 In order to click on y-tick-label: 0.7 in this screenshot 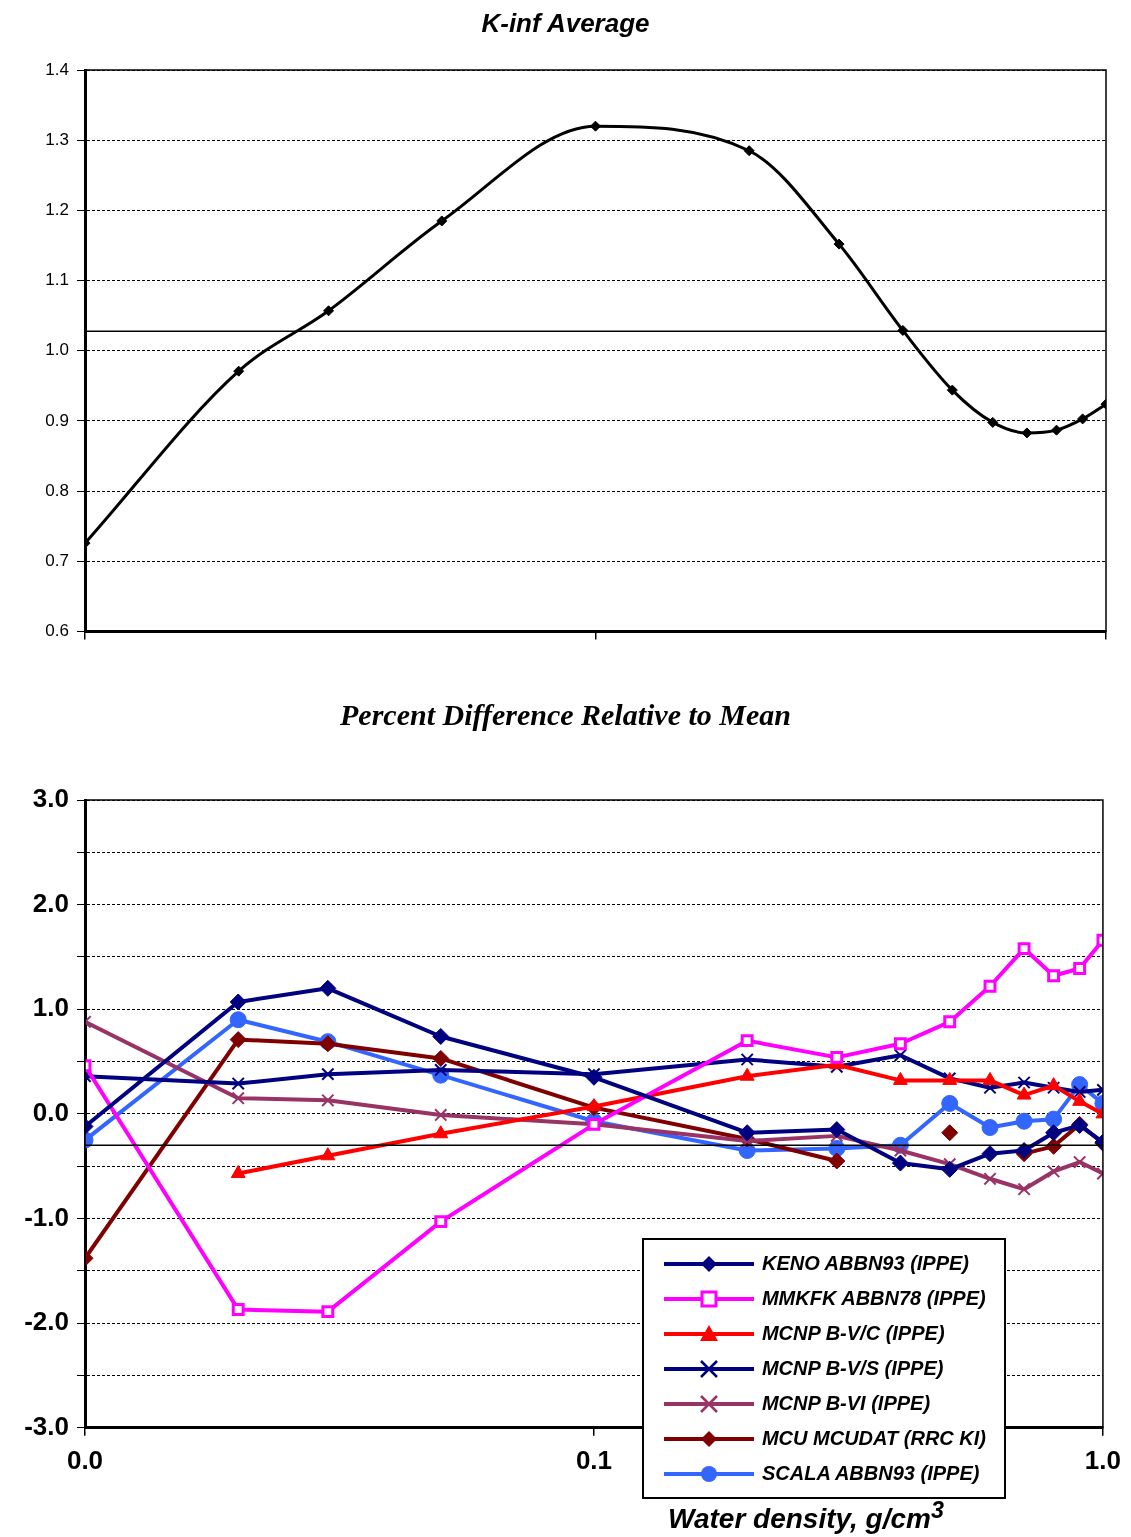, I will do `click(57, 561)`.